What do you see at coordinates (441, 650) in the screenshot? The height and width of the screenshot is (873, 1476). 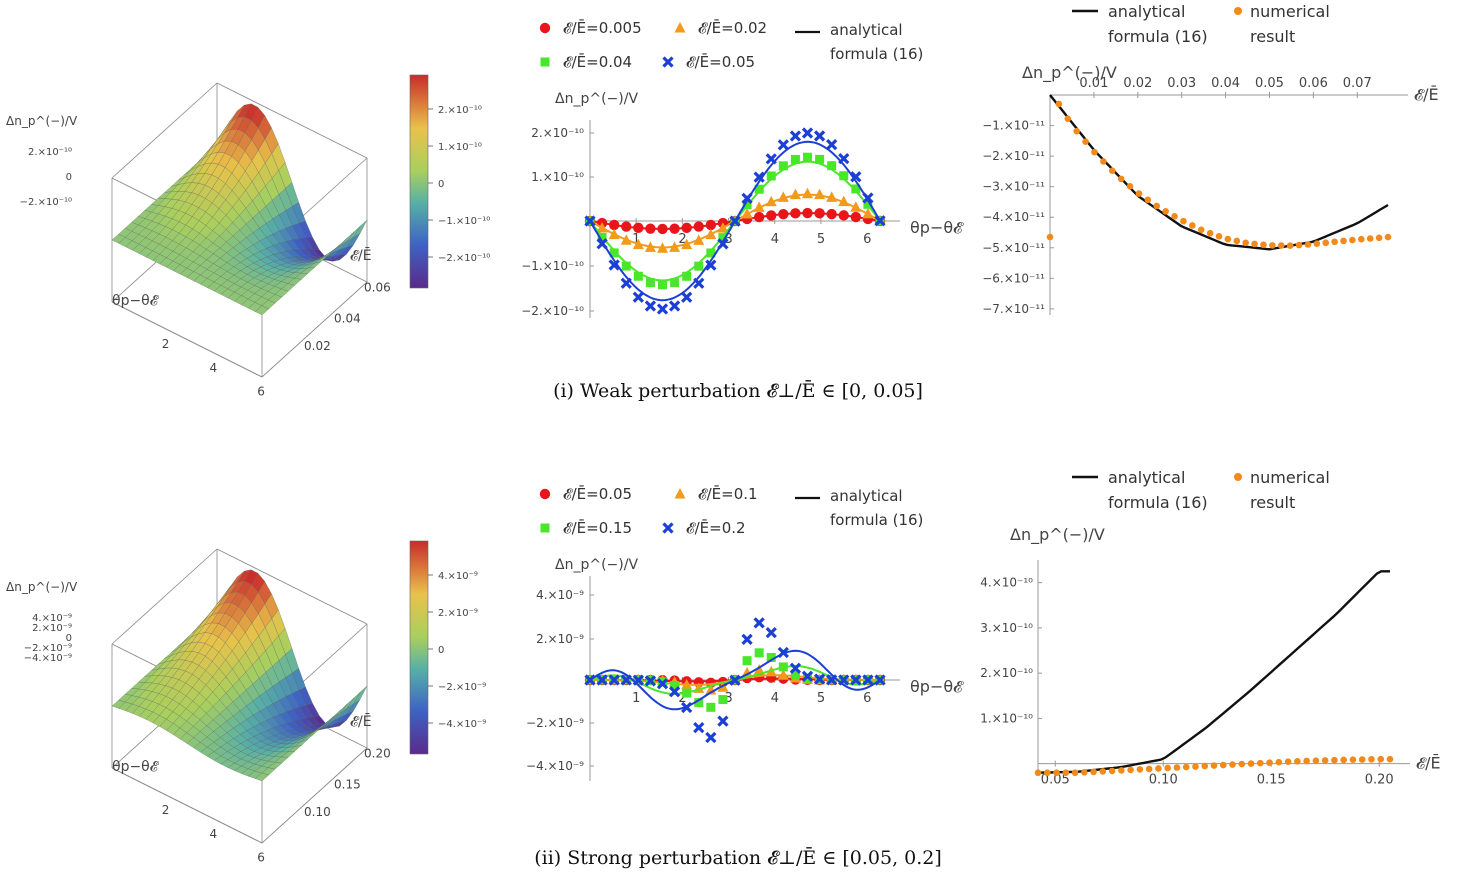 I see `colorbar-tick-label: 0` at bounding box center [441, 650].